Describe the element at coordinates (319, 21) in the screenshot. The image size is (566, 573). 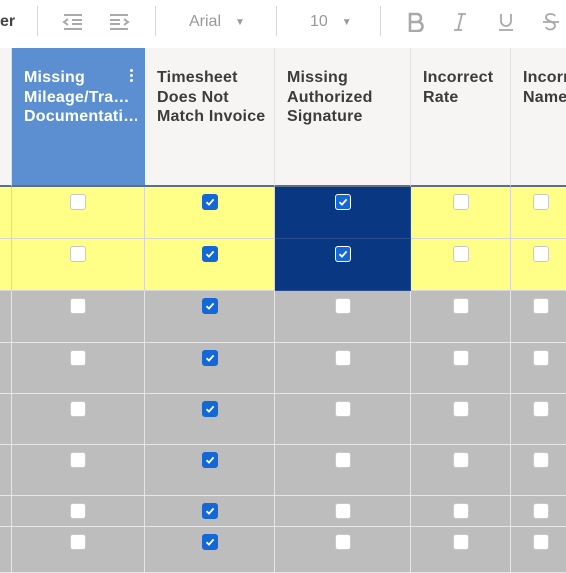
I see `font-size-value: 10` at that location.